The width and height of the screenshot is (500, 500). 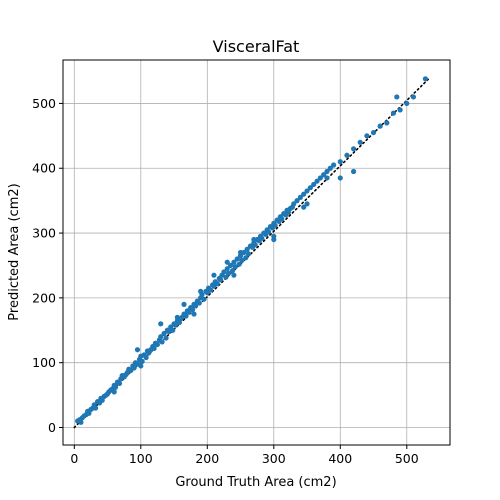 I want to click on y-tick-label: 100, so click(x=44, y=362).